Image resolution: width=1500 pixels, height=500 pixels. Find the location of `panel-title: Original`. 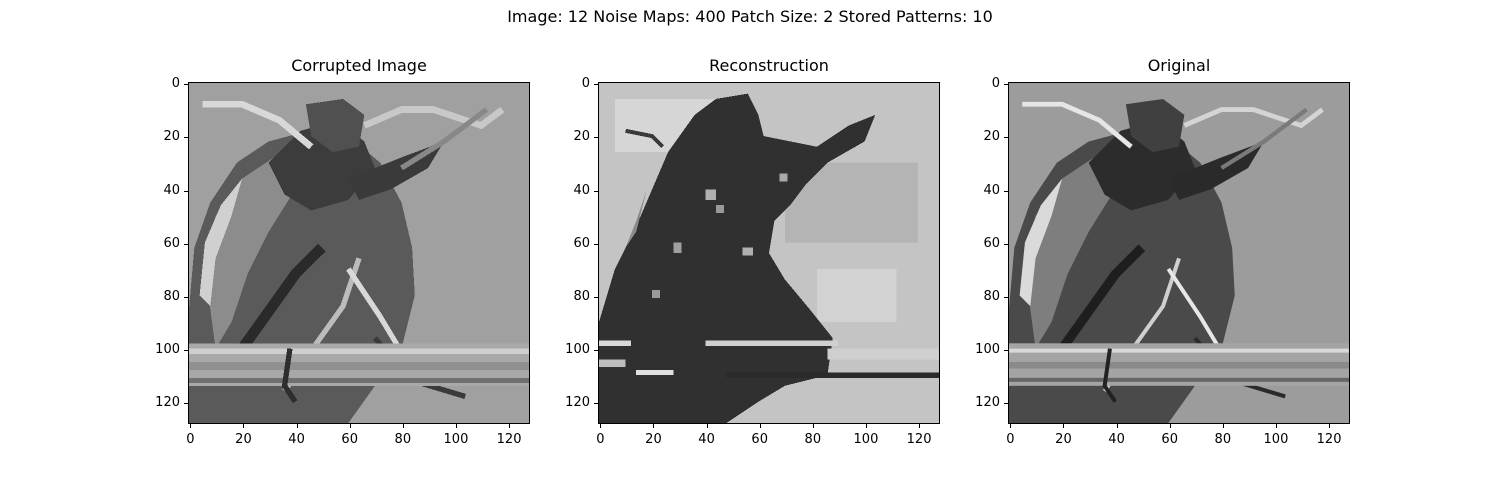

panel-title: Original is located at coordinates (1179, 65).